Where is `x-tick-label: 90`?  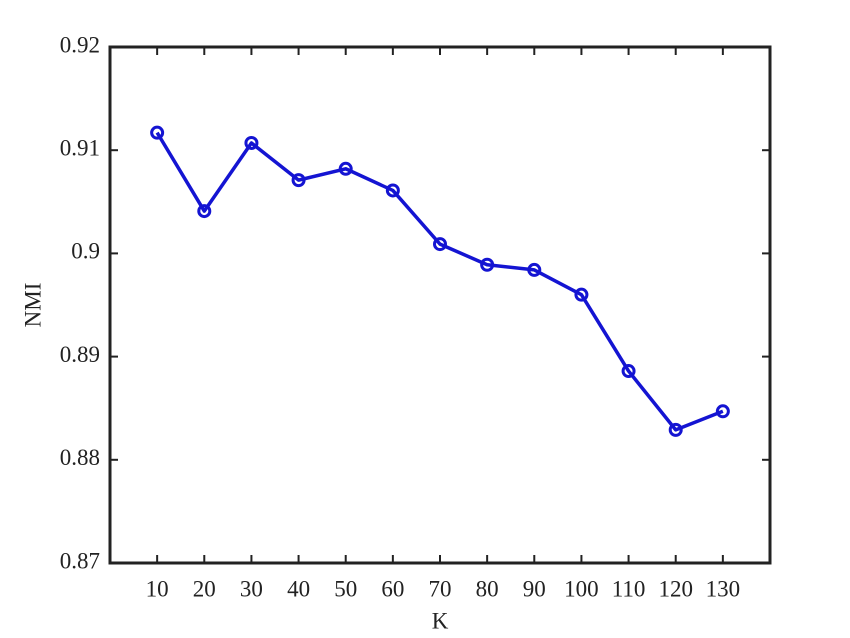
x-tick-label: 90 is located at coordinates (534, 588).